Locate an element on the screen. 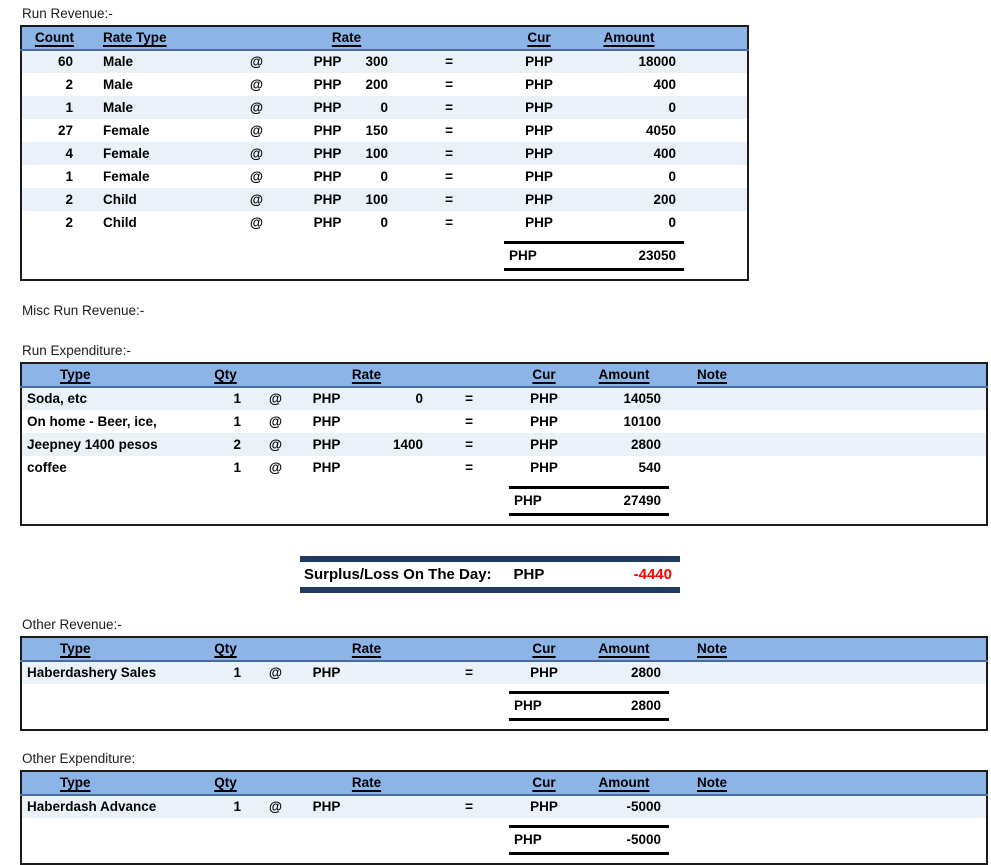 The width and height of the screenshot is (991, 865). table-row: Jeepney 1400 pesos 2 @ PHP 1400 = PHP 2800 is located at coordinates (504, 444).